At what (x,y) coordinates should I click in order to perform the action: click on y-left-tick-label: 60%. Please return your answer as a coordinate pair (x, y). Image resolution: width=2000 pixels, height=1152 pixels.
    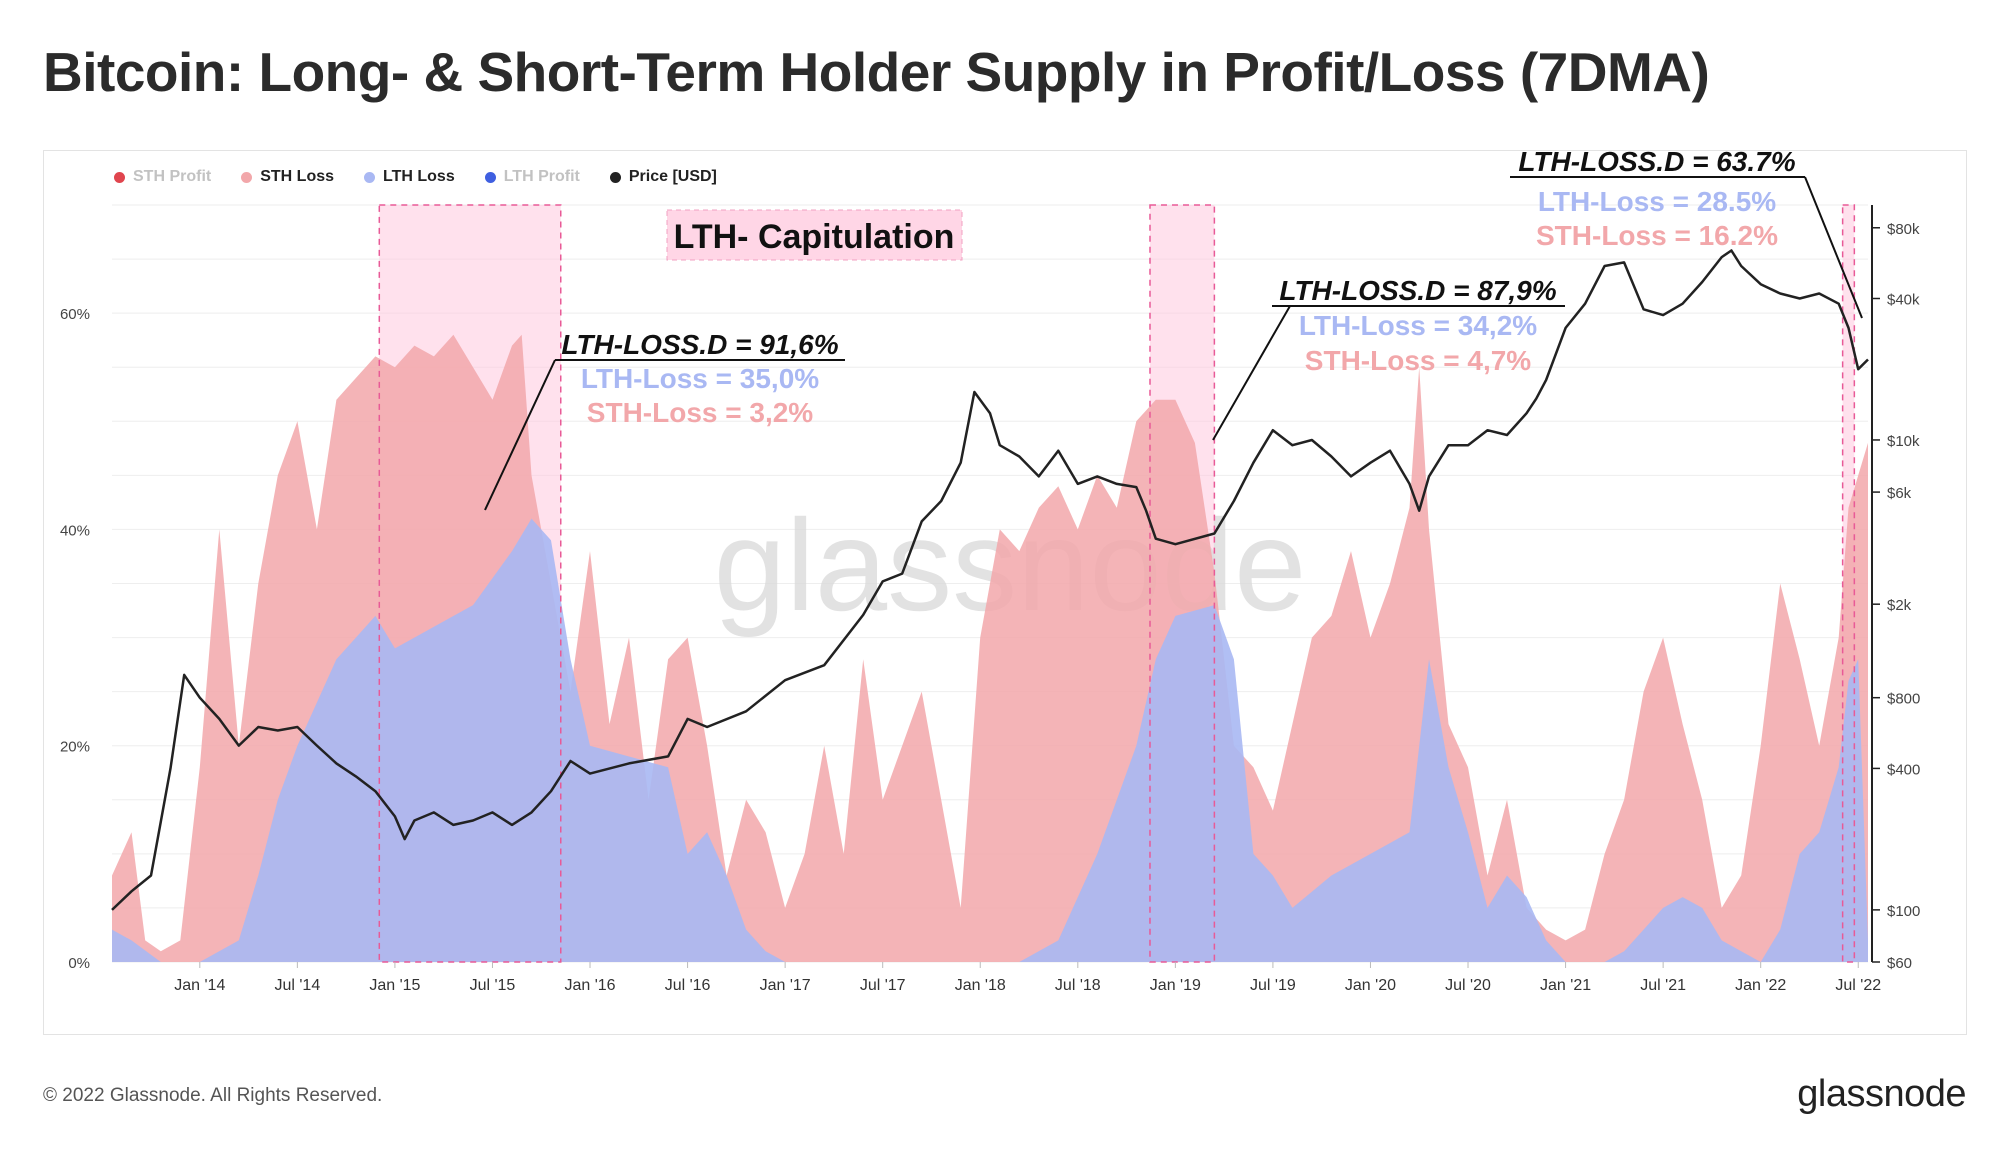
    Looking at the image, I should click on (75, 314).